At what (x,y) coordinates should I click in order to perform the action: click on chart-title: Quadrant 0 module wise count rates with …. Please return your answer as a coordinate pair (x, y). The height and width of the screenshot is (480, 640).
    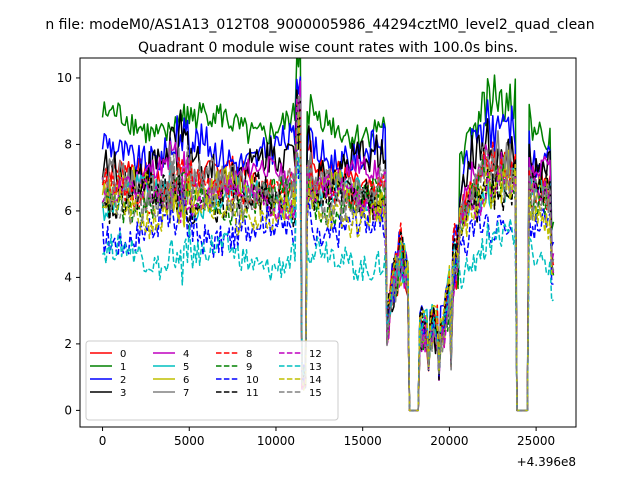
    Looking at the image, I should click on (328, 48).